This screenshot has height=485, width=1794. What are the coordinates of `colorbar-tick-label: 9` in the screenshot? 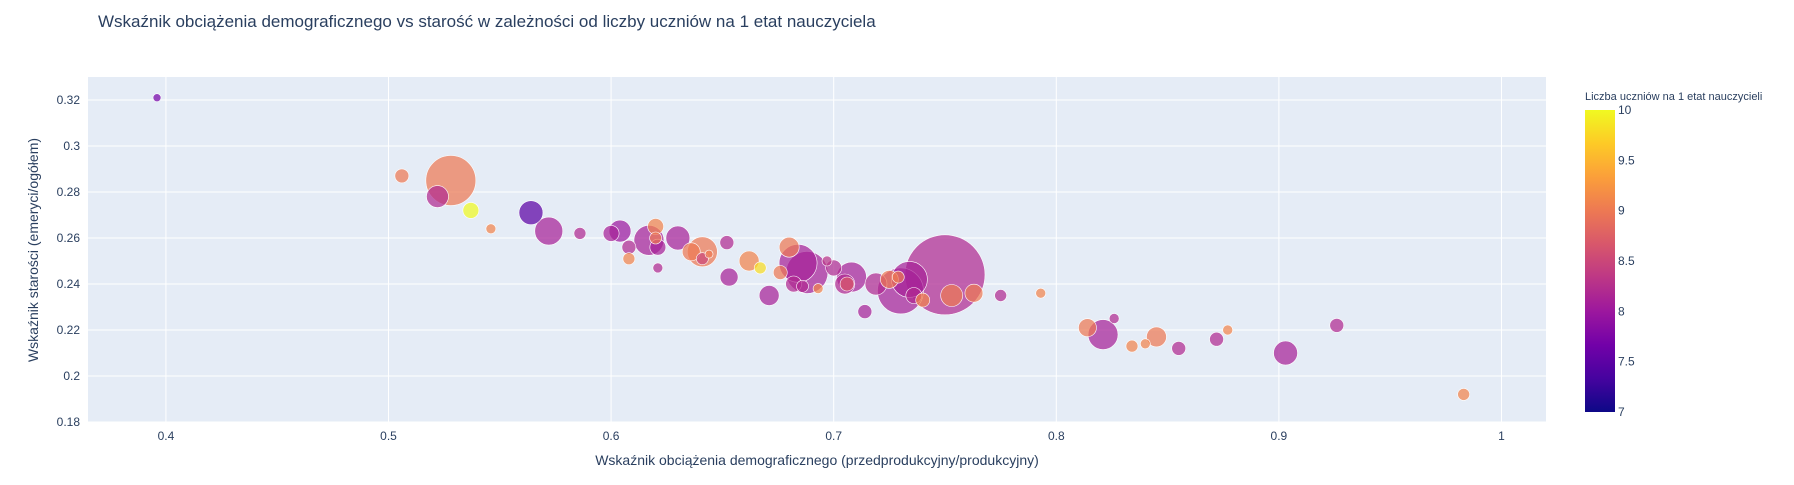 It's located at (1621, 211).